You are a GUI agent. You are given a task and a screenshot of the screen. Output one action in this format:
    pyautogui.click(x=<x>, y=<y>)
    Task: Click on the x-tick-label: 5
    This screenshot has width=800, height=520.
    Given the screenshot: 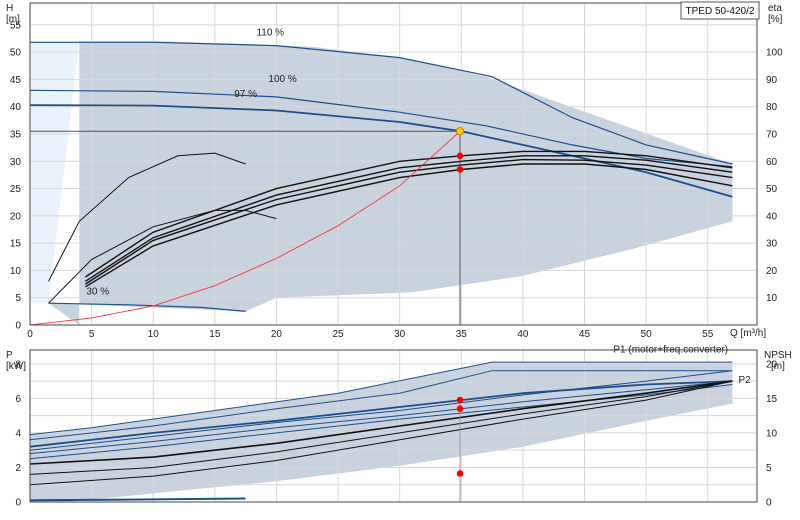 What is the action you would take?
    pyautogui.click(x=92, y=334)
    